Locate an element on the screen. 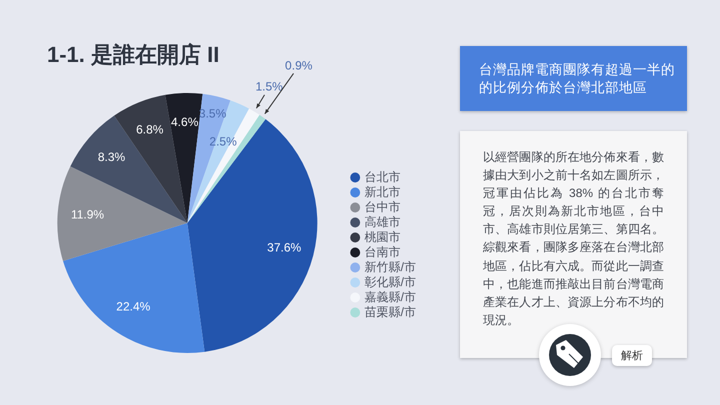 This screenshot has width=720, height=405. data-label: 6.8% is located at coordinates (150, 129).